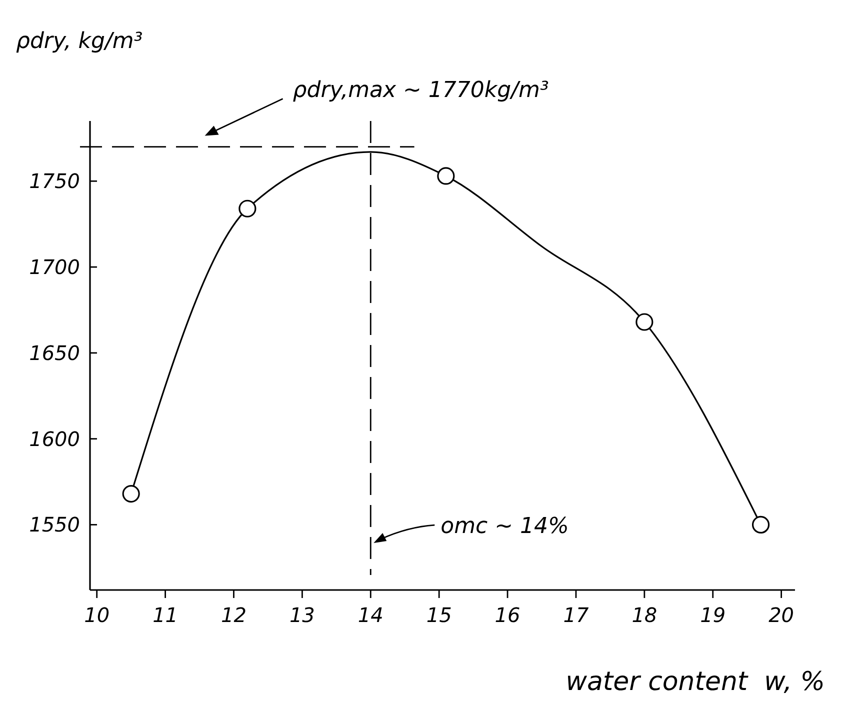 The width and height of the screenshot is (846, 702). What do you see at coordinates (695, 682) in the screenshot?
I see `x-axis-title: water content w, %` at bounding box center [695, 682].